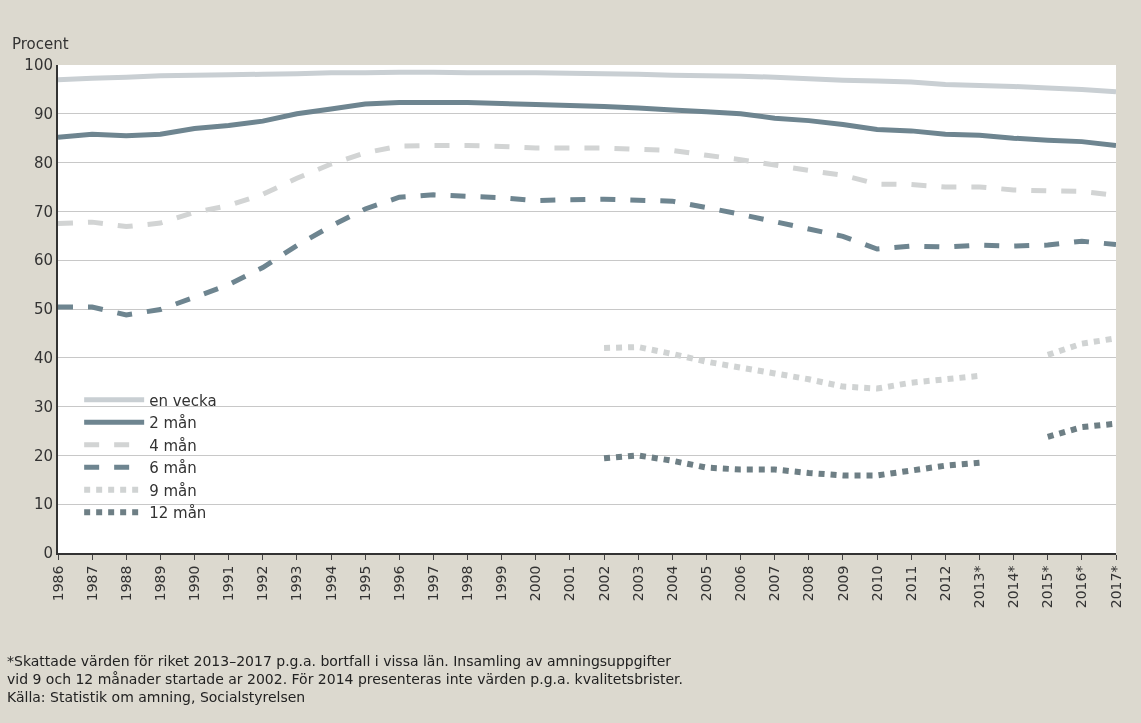 The width and height of the screenshot is (1141, 723). I want to click on x-tick-label: 2011, so click(910, 583).